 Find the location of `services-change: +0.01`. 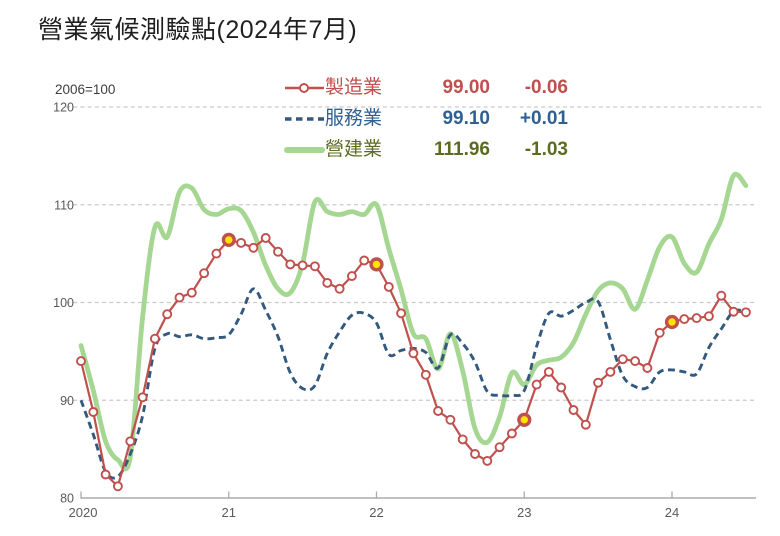

services-change: +0.01 is located at coordinates (543, 118).